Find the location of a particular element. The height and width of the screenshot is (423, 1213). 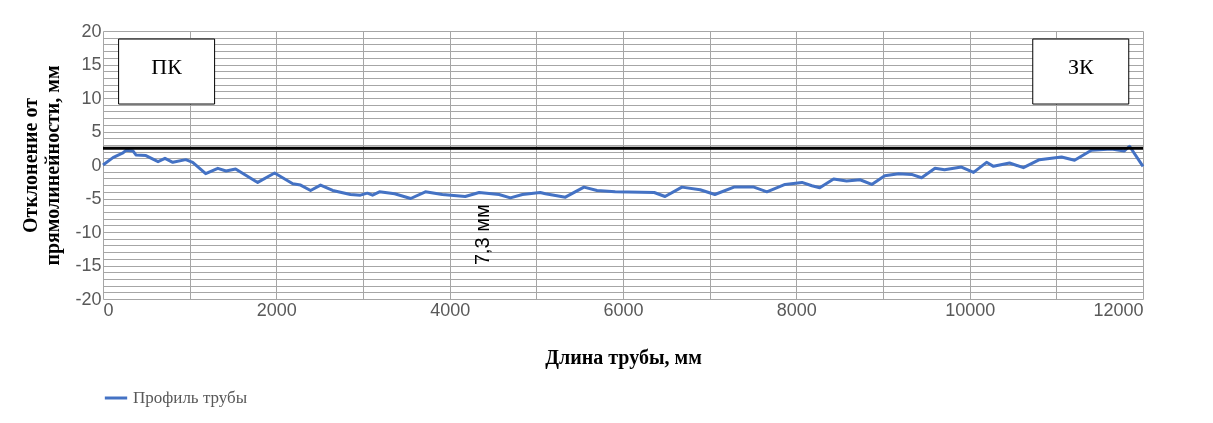

y-tick-label: -15 is located at coordinates (88, 265).